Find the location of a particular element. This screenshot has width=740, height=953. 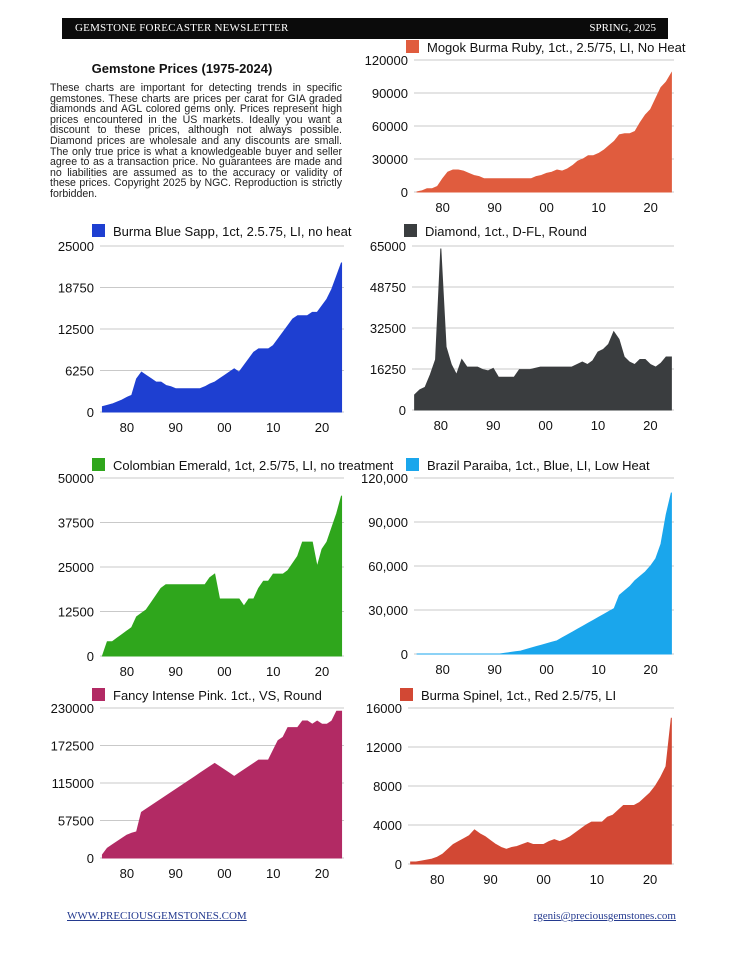

area-series-emerald is located at coordinates (222, 576).